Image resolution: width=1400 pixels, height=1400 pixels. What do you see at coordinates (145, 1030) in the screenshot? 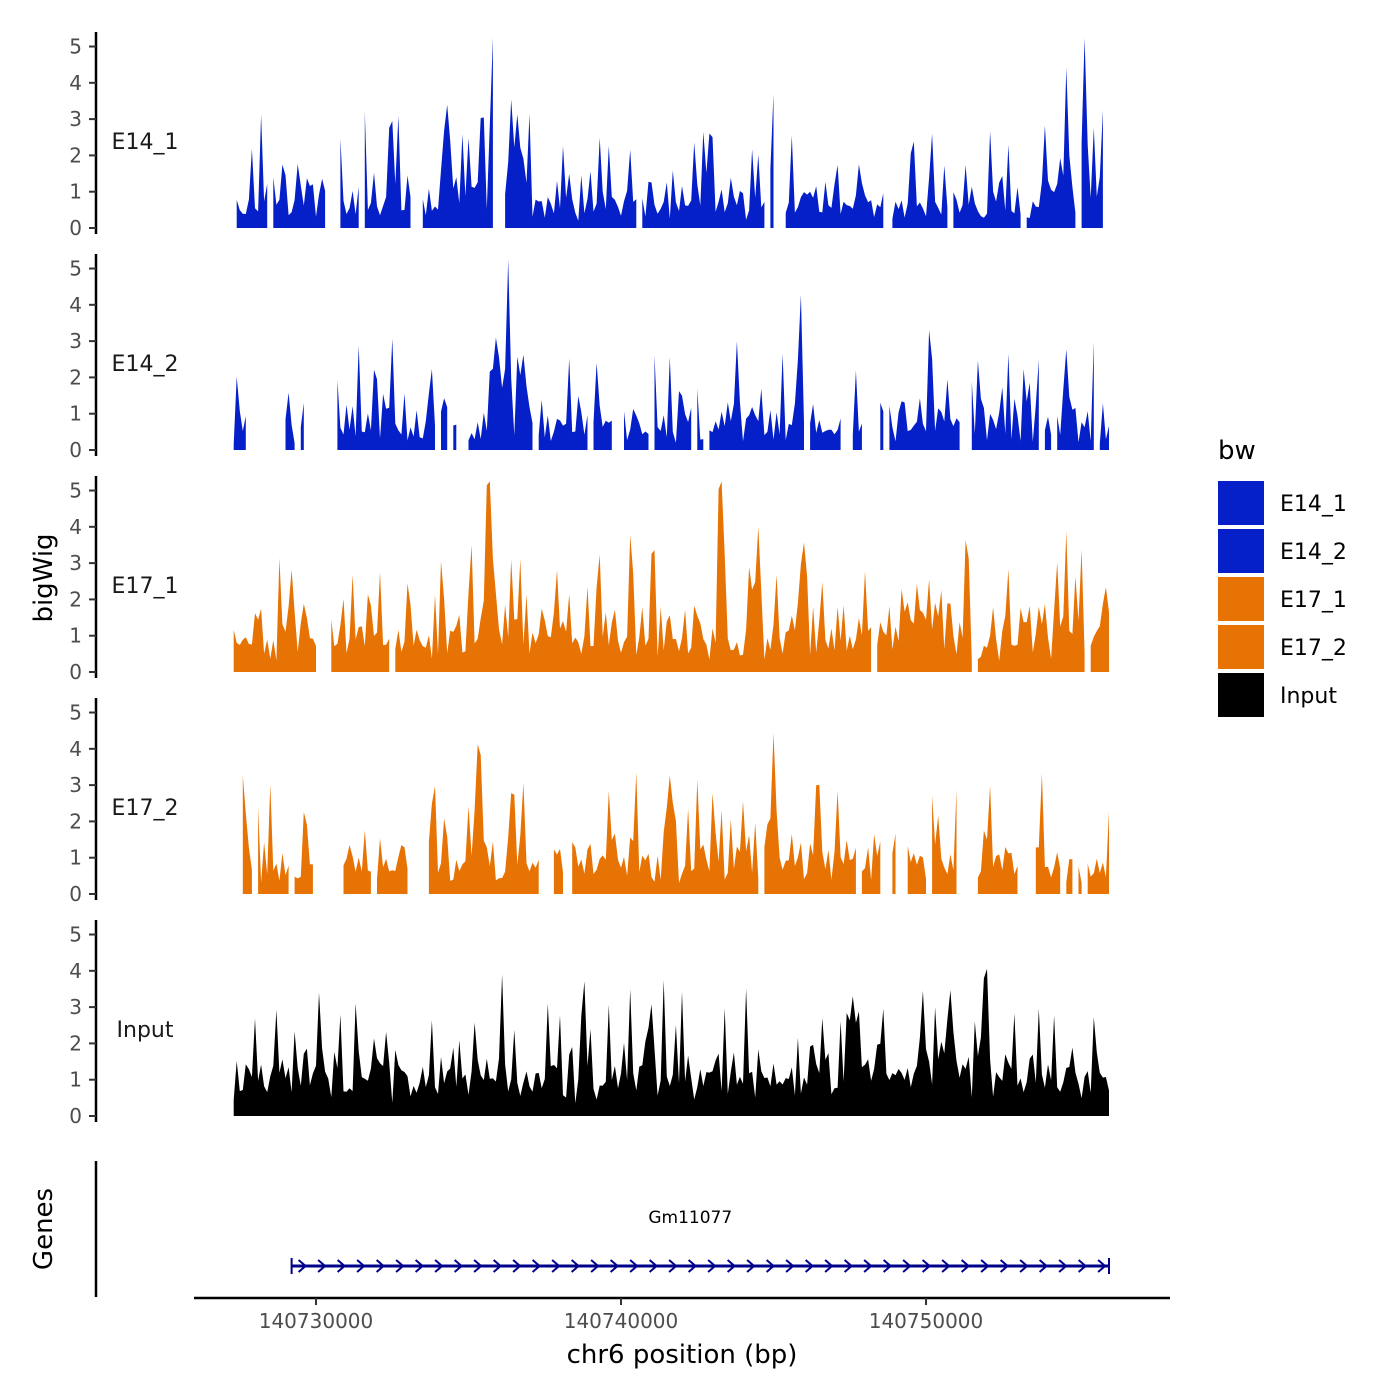
I see `track-label: Input` at bounding box center [145, 1030].